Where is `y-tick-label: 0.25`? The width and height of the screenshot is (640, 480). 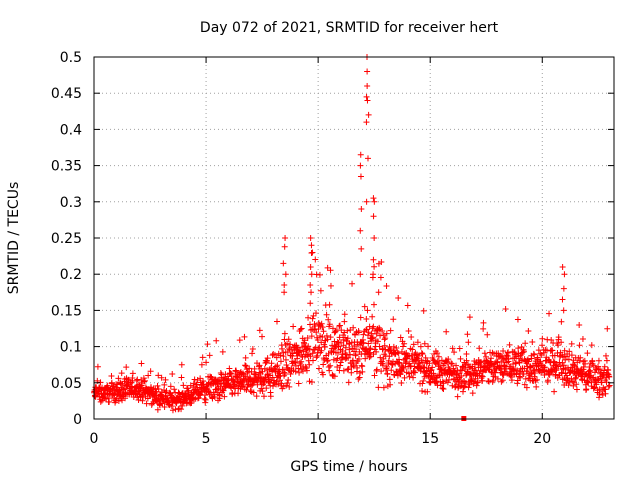
y-tick-label: 0.25 is located at coordinates (66, 239).